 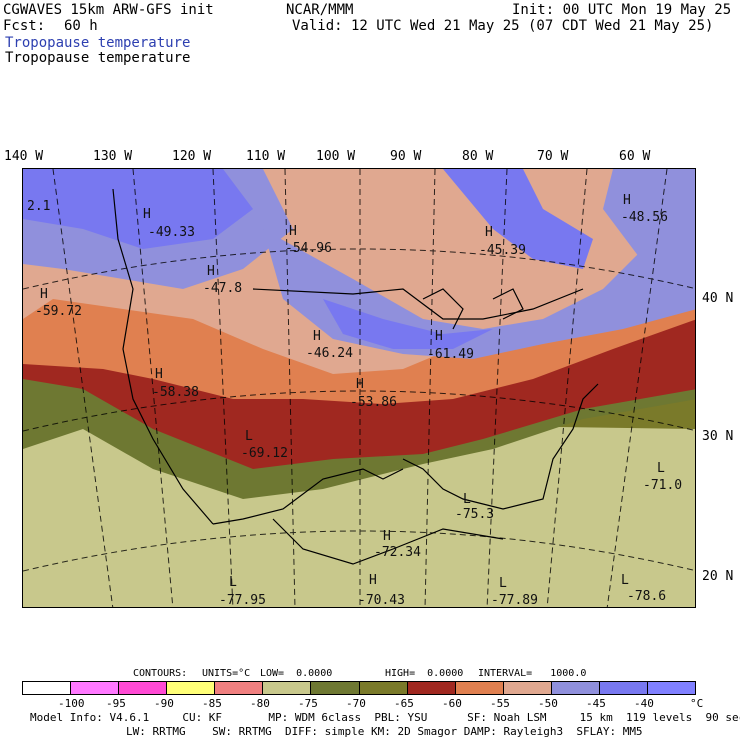 I want to click on contours-low: LOW= 0.0000, so click(x=296, y=673).